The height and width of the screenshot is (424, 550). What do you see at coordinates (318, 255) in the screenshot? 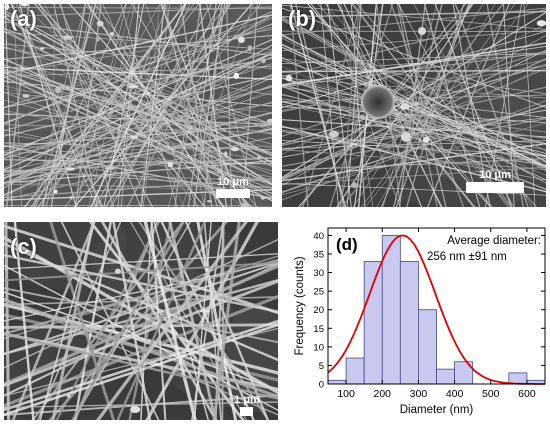
I see `y-tick-label: 35` at bounding box center [318, 255].